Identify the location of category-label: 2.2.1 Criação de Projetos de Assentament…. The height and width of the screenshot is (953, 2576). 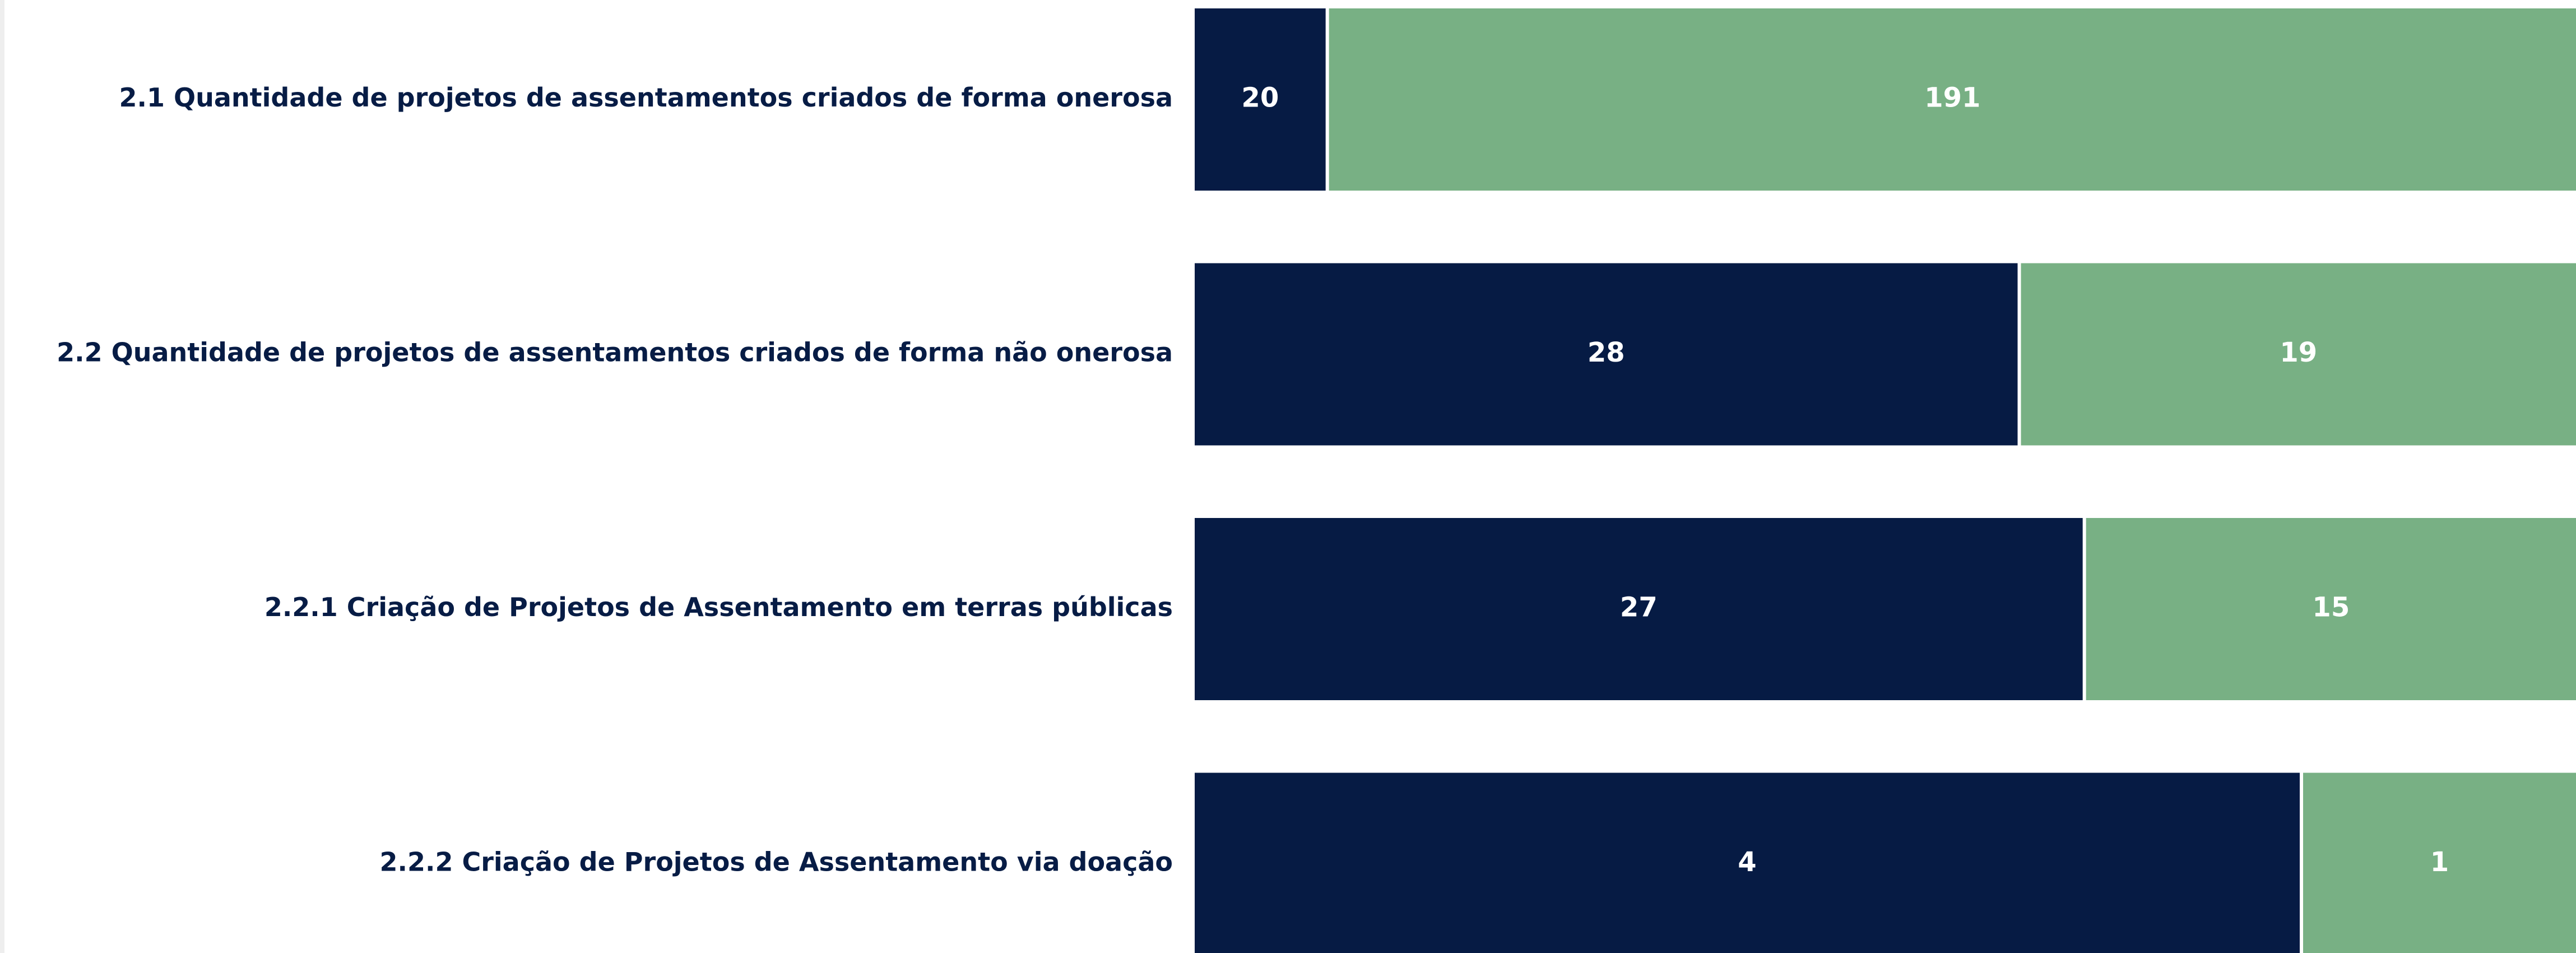
(718, 607).